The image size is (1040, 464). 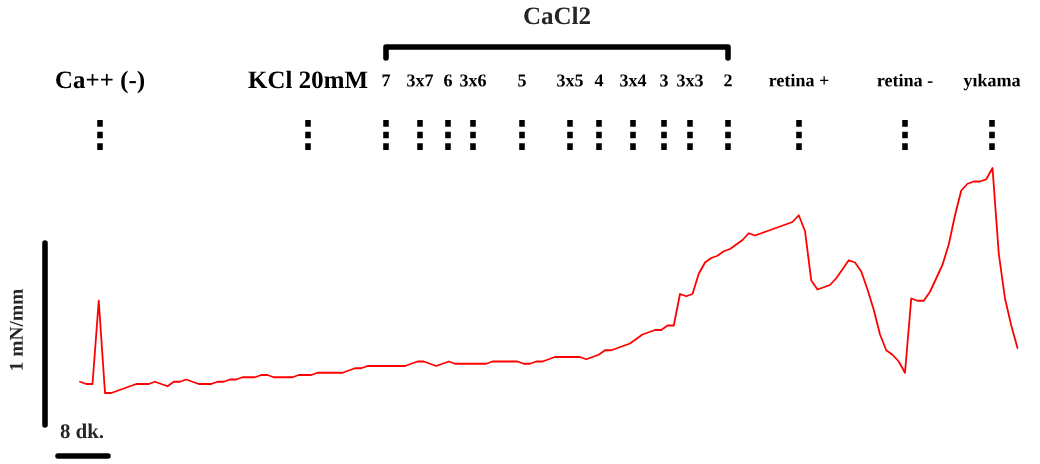 What do you see at coordinates (100, 82) in the screenshot?
I see `text: Ca++ (-)` at bounding box center [100, 82].